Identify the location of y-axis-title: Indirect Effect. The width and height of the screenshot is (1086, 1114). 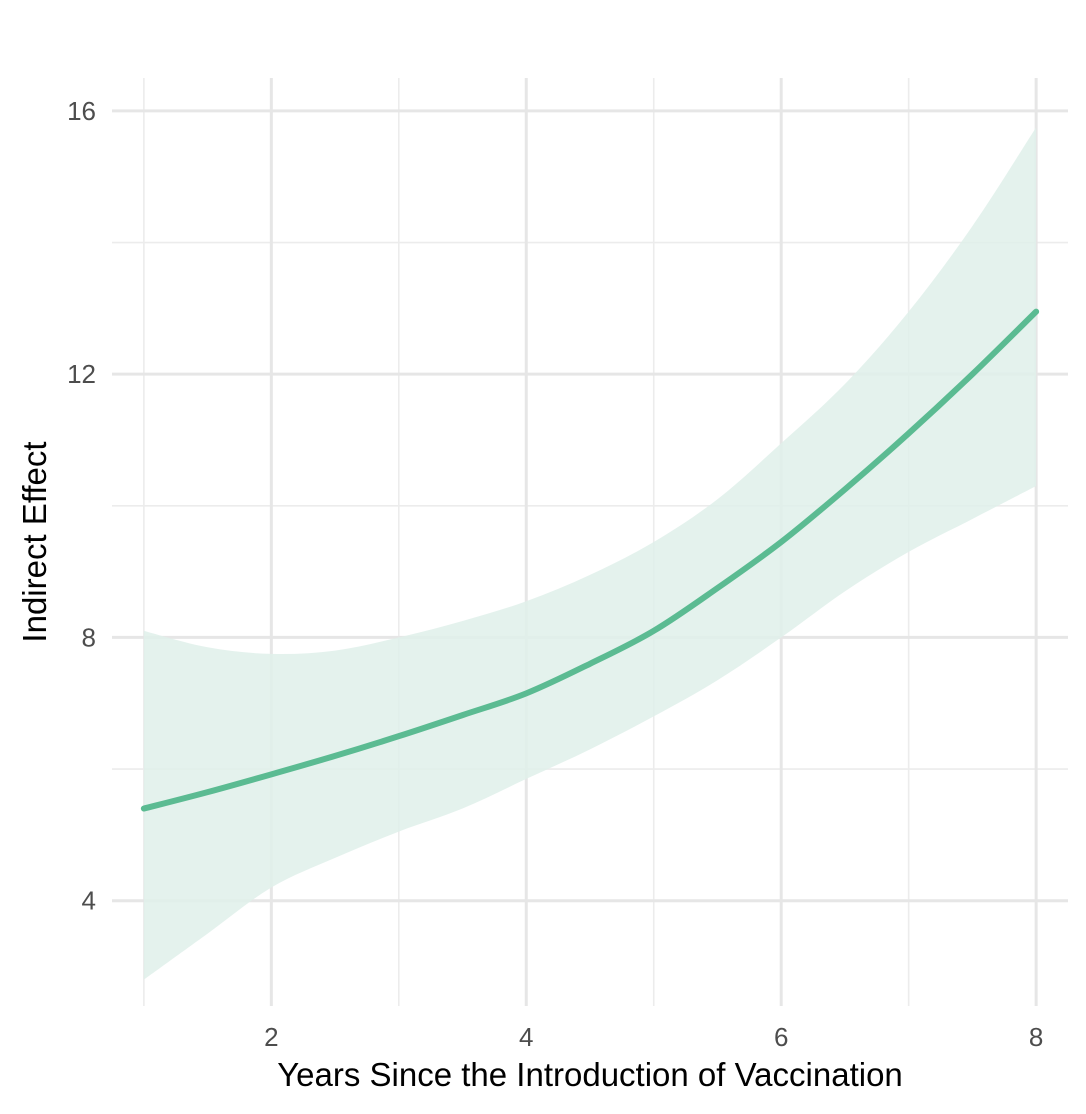
(34, 541).